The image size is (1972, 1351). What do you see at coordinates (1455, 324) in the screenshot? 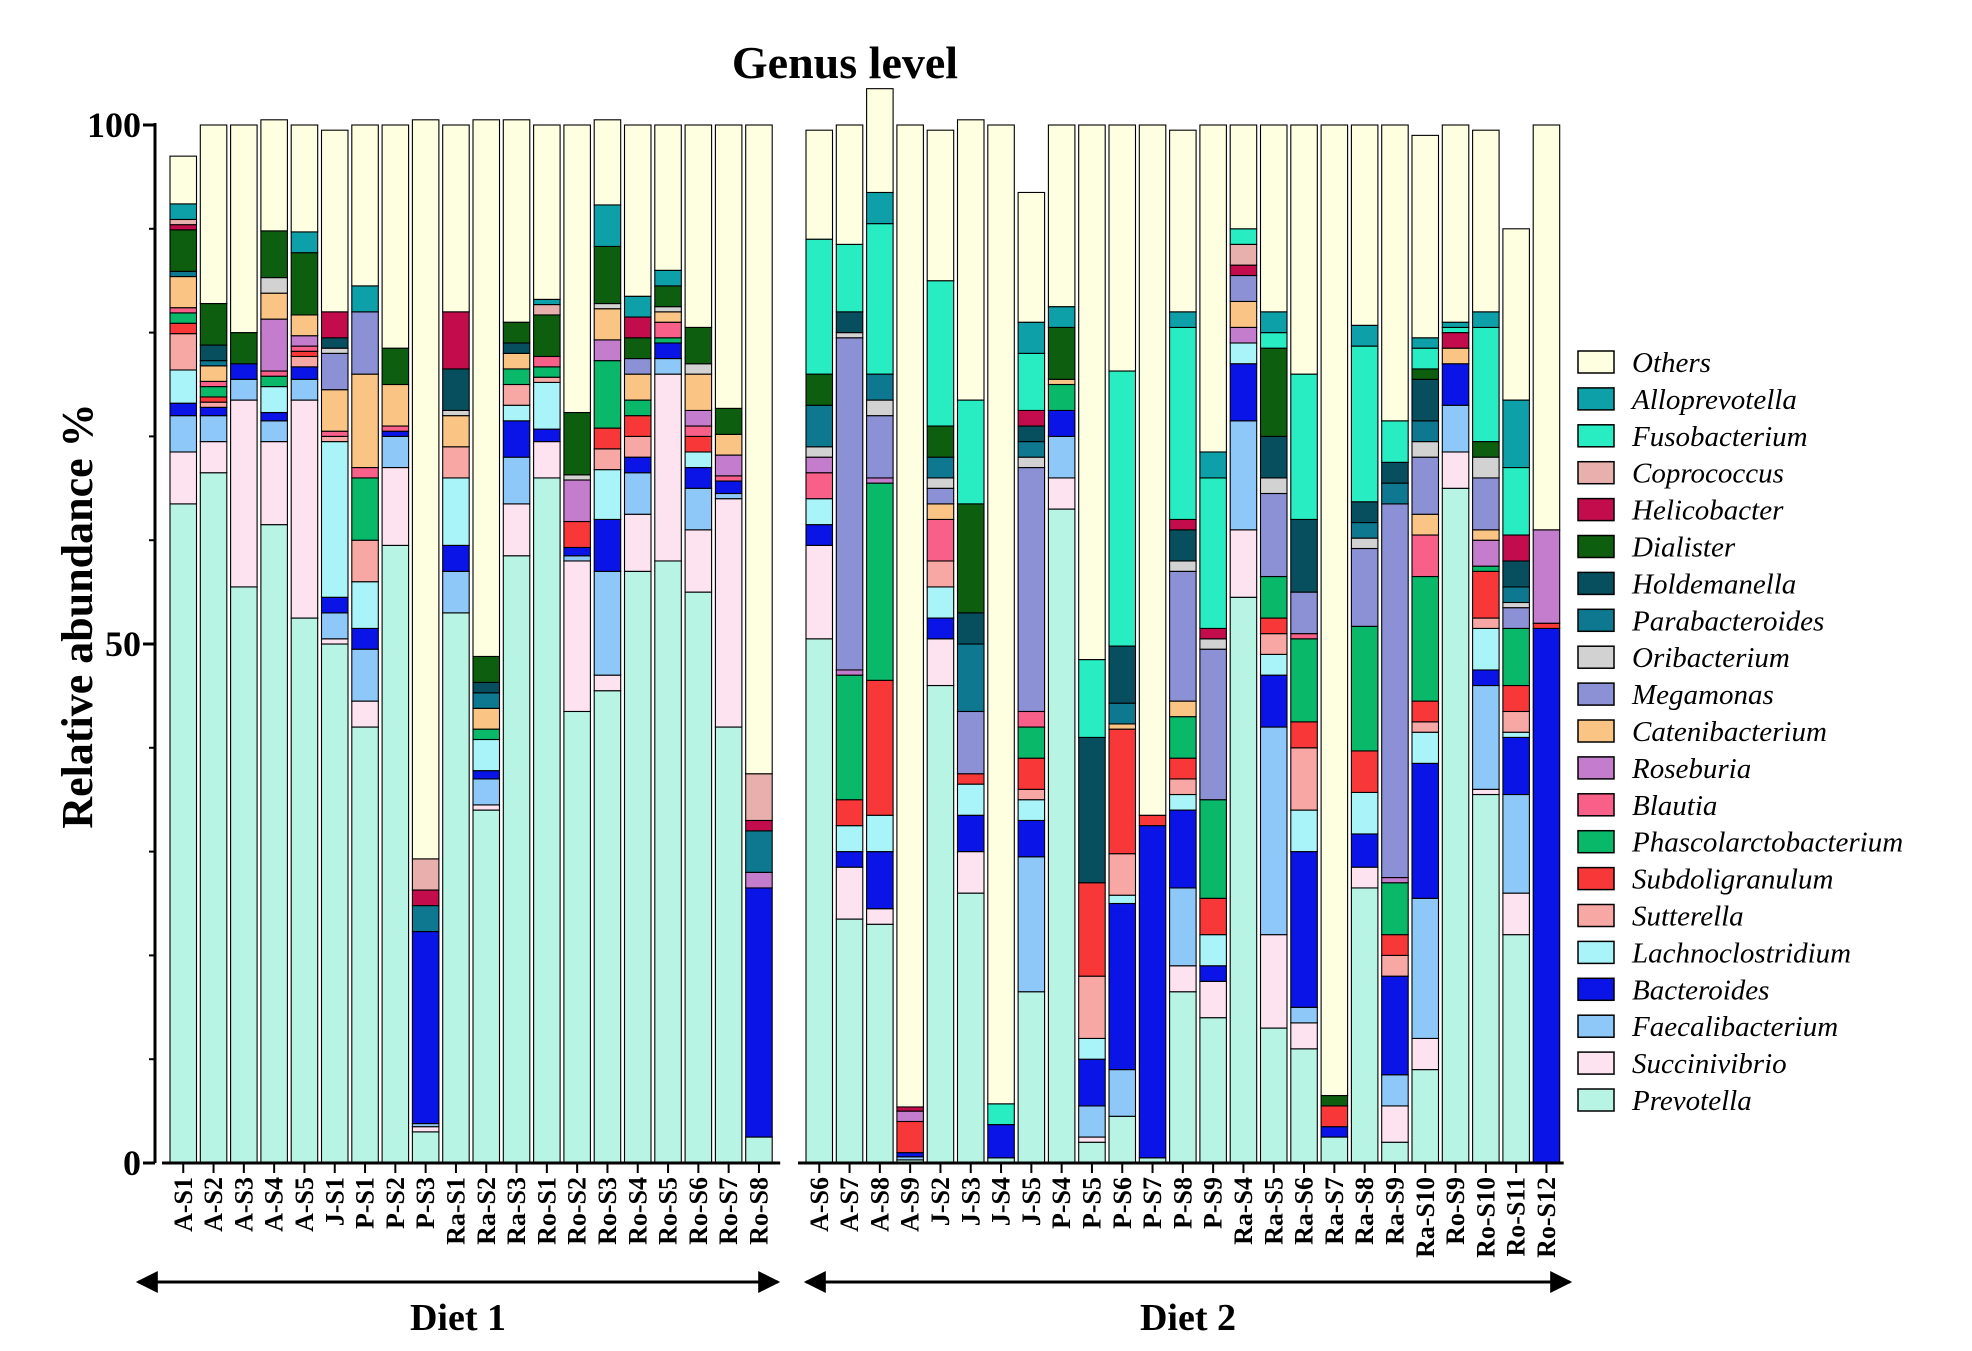
I see `segment-alloprevotella-ro-s9` at bounding box center [1455, 324].